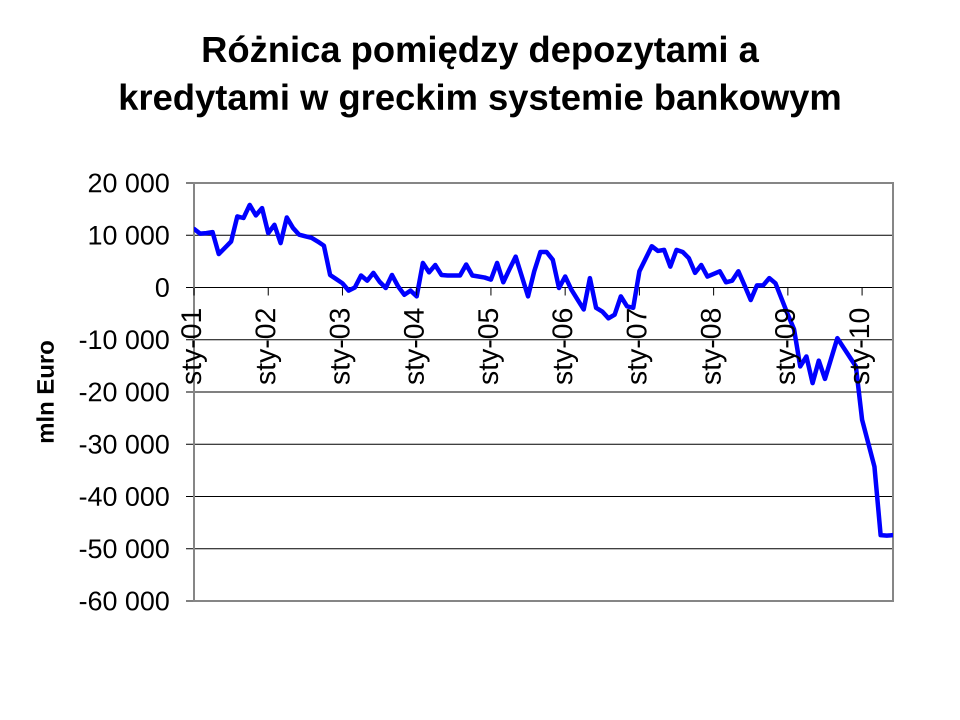 The image size is (960, 720). Describe the element at coordinates (162, 288) in the screenshot. I see `y-tick-label: 0` at that location.